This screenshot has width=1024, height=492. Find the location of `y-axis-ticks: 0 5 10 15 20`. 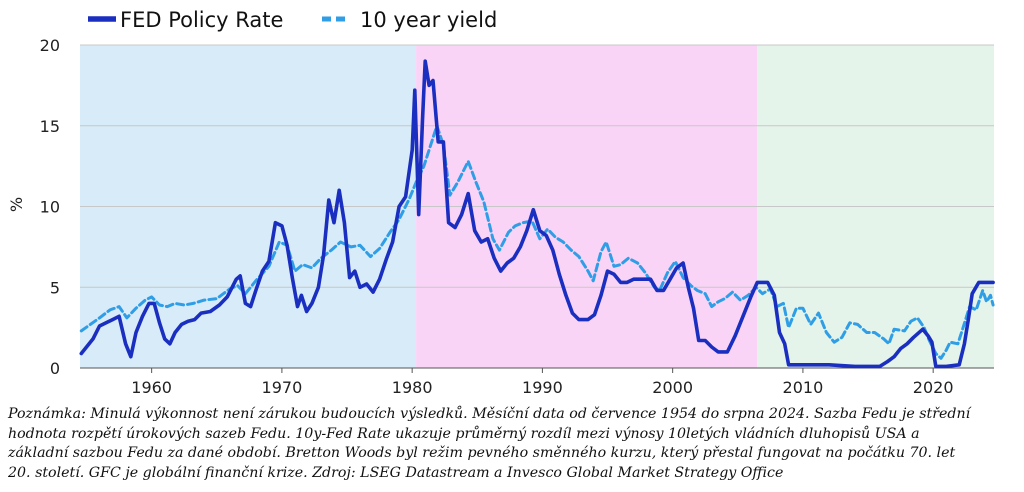

y-axis-ticks: 0 5 10 15 20 is located at coordinates (50, 207).